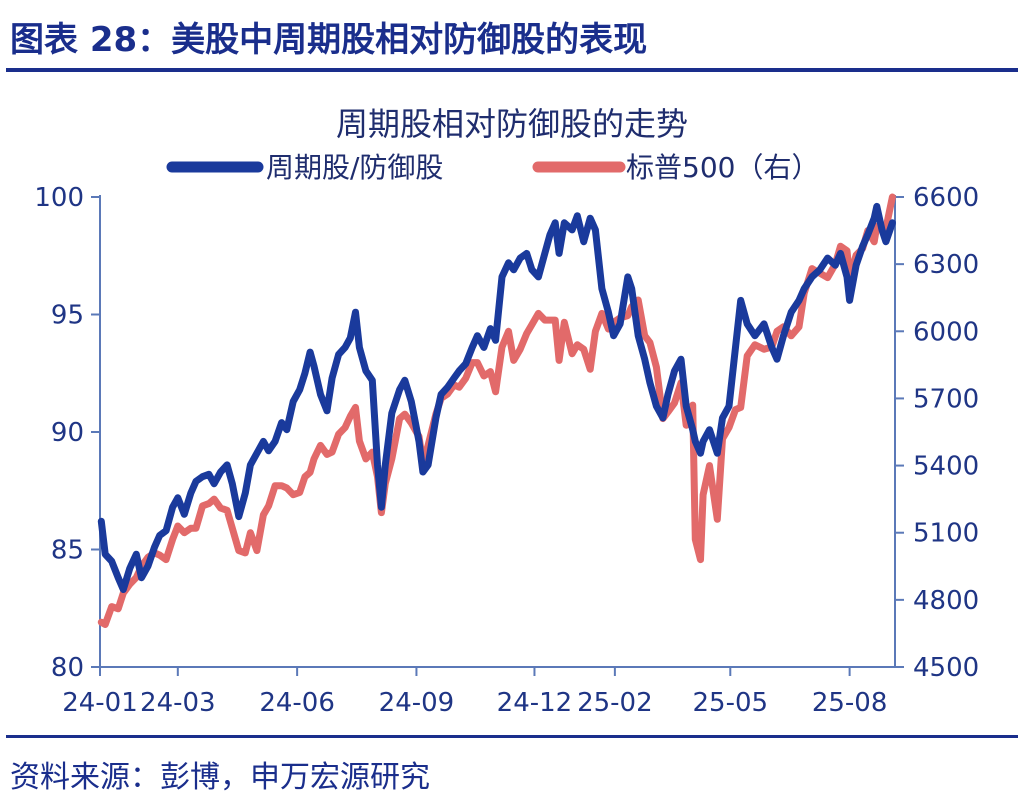 The image size is (1024, 807). I want to click on x-tick-label: 25-05, so click(731, 703).